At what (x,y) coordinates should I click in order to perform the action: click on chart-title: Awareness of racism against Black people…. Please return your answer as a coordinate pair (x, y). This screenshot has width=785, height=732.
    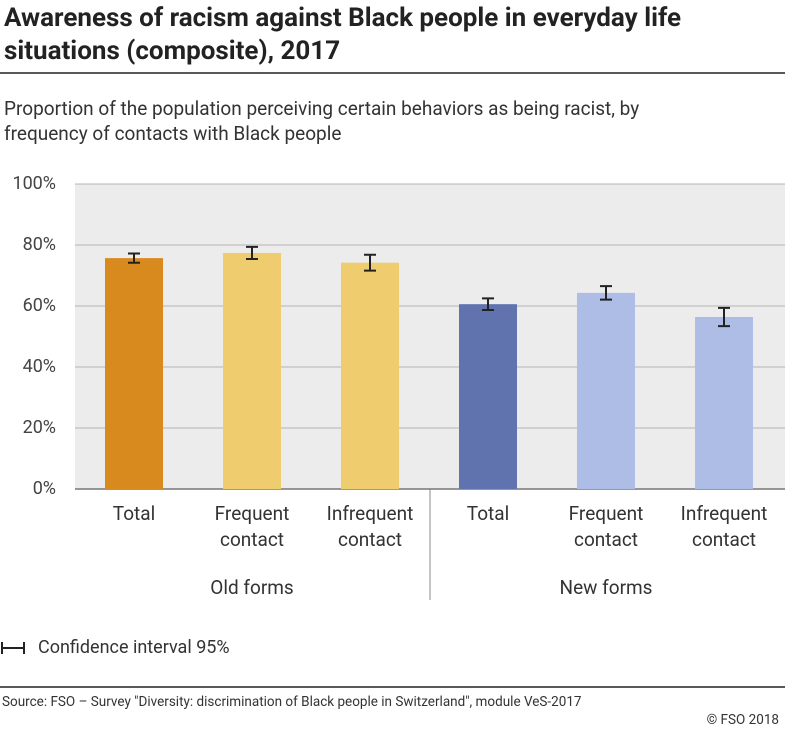
    Looking at the image, I should click on (343, 34).